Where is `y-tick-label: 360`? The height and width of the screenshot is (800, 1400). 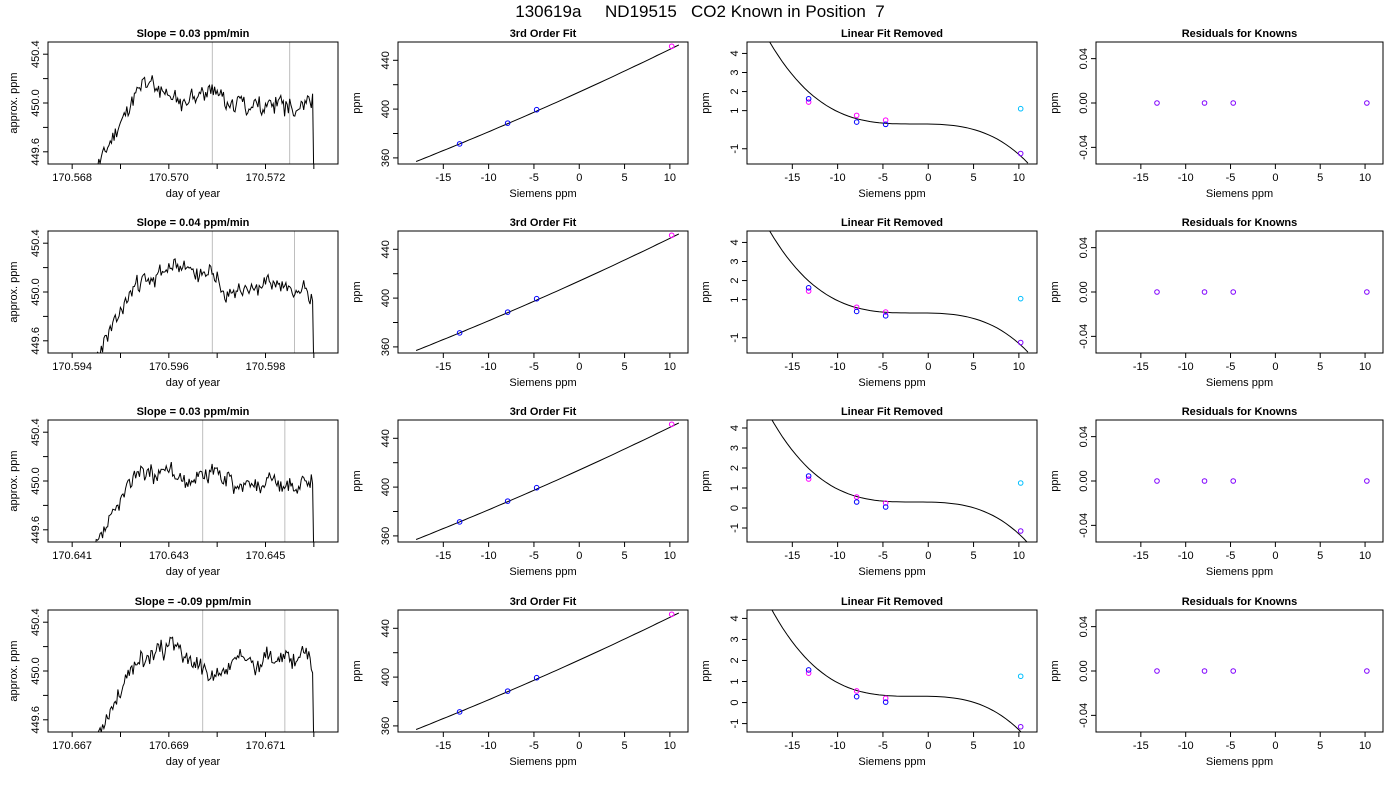
y-tick-label: 360 is located at coordinates (386, 347).